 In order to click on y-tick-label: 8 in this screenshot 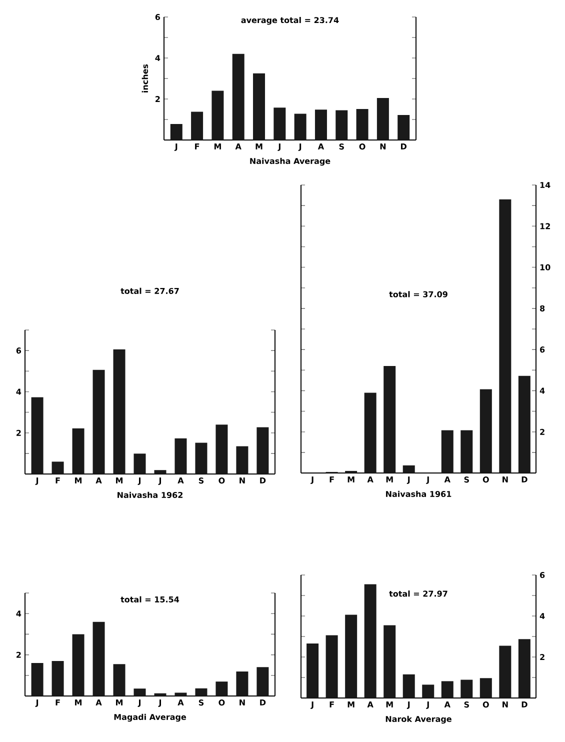, I will do `click(542, 308)`.